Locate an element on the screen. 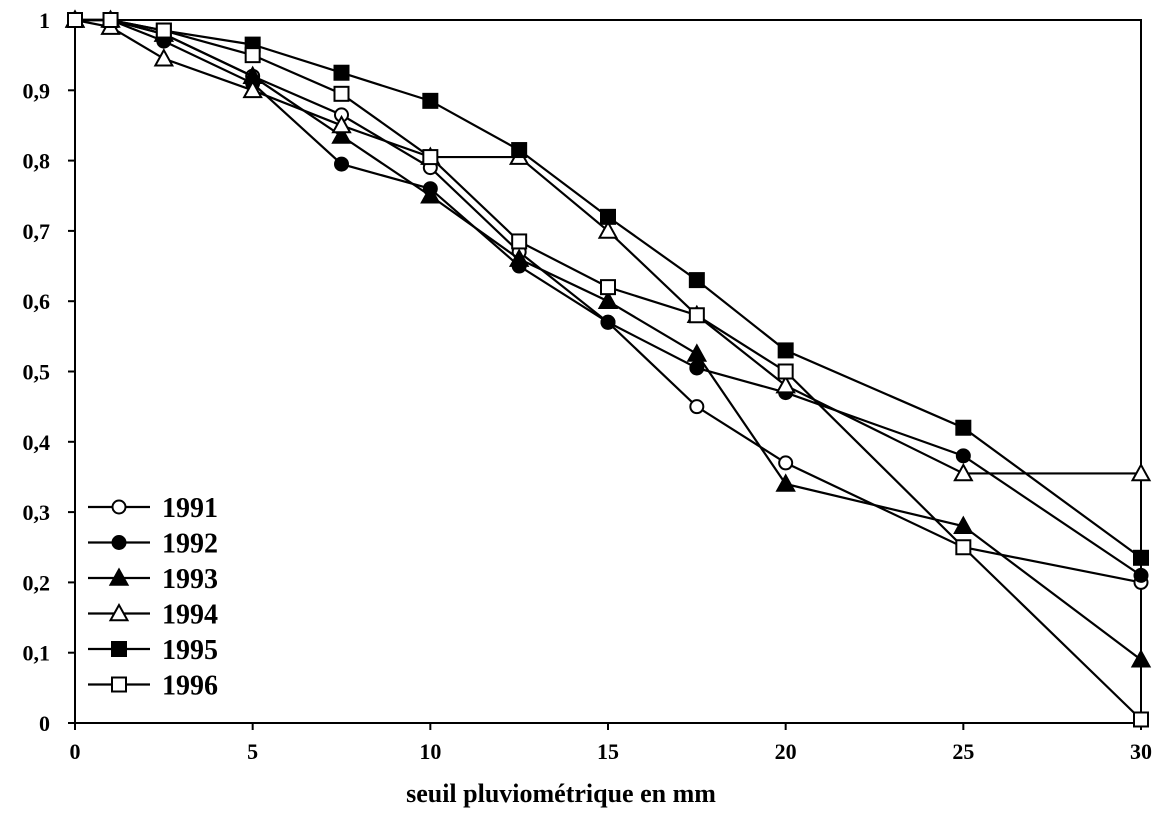 This screenshot has width=1156, height=817. legend-item-1994: 1994 is located at coordinates (153, 615).